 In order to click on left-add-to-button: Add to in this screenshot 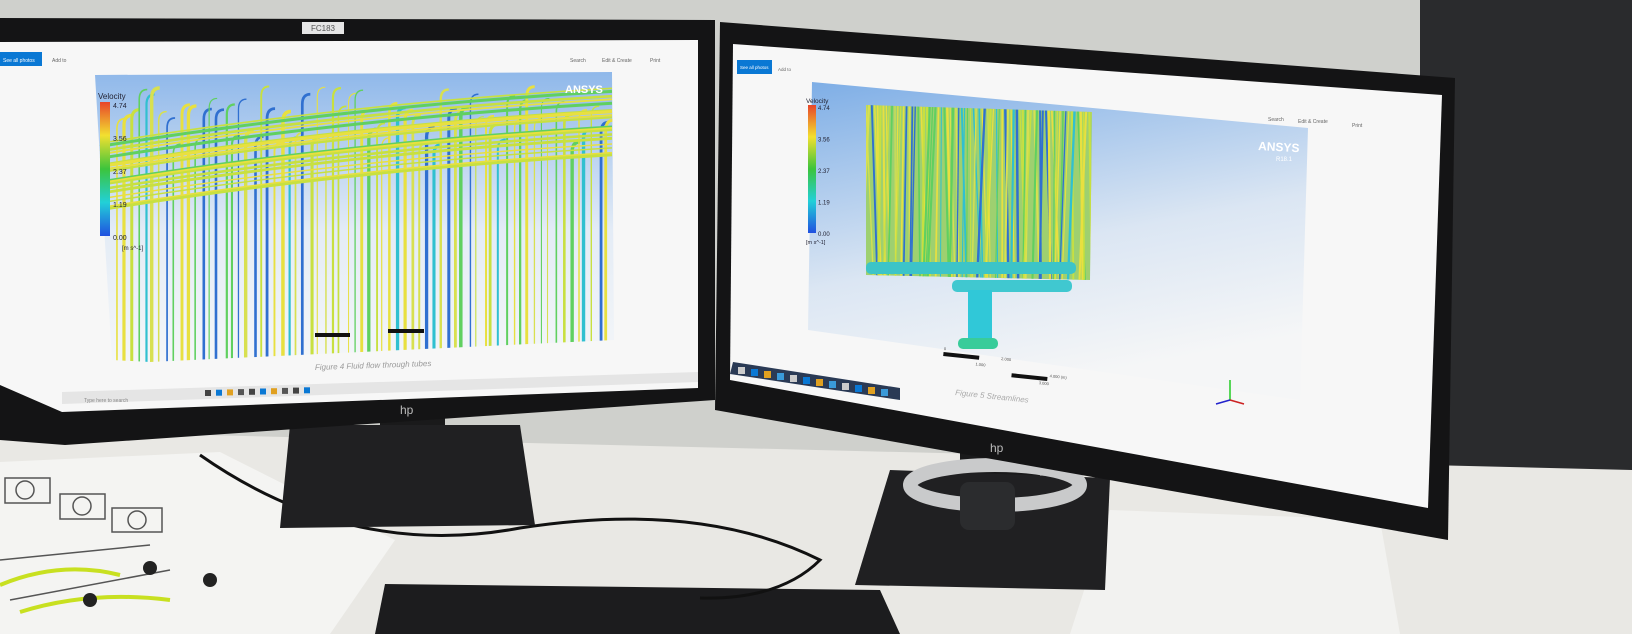, I will do `click(59, 61)`.